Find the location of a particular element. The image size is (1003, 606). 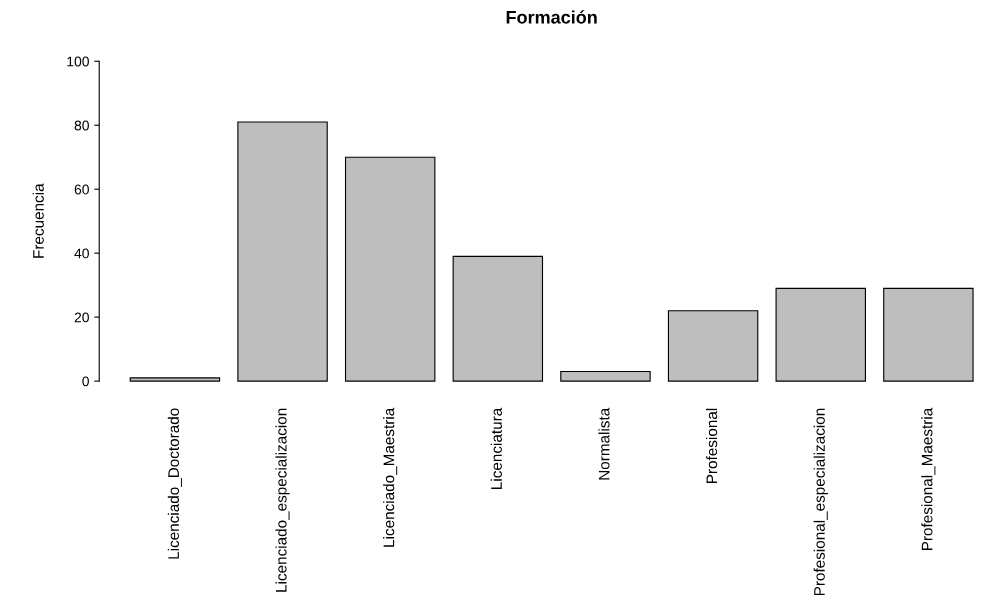

x-tick-label: Licenciatura is located at coordinates (496, 448).